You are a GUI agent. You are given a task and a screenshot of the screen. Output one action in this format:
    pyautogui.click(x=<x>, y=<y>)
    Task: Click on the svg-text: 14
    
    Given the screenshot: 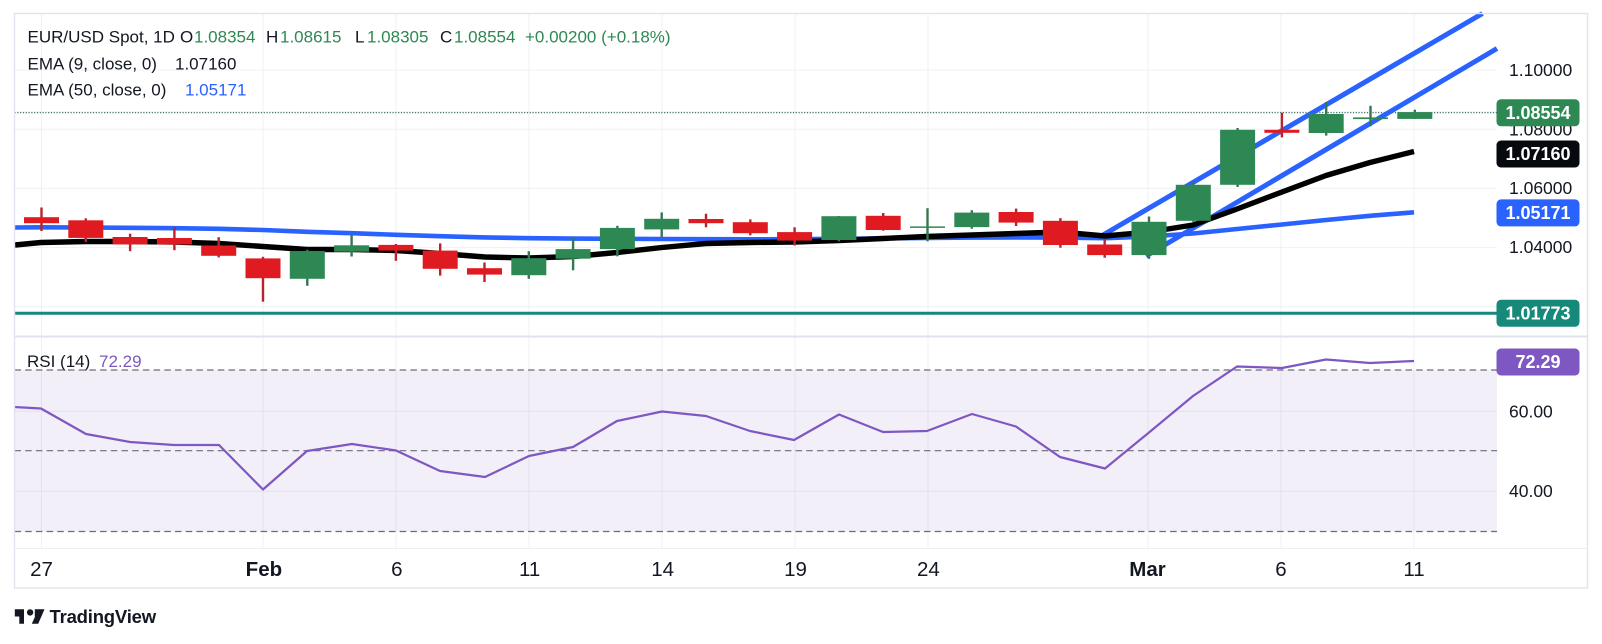 What is the action you would take?
    pyautogui.click(x=662, y=569)
    